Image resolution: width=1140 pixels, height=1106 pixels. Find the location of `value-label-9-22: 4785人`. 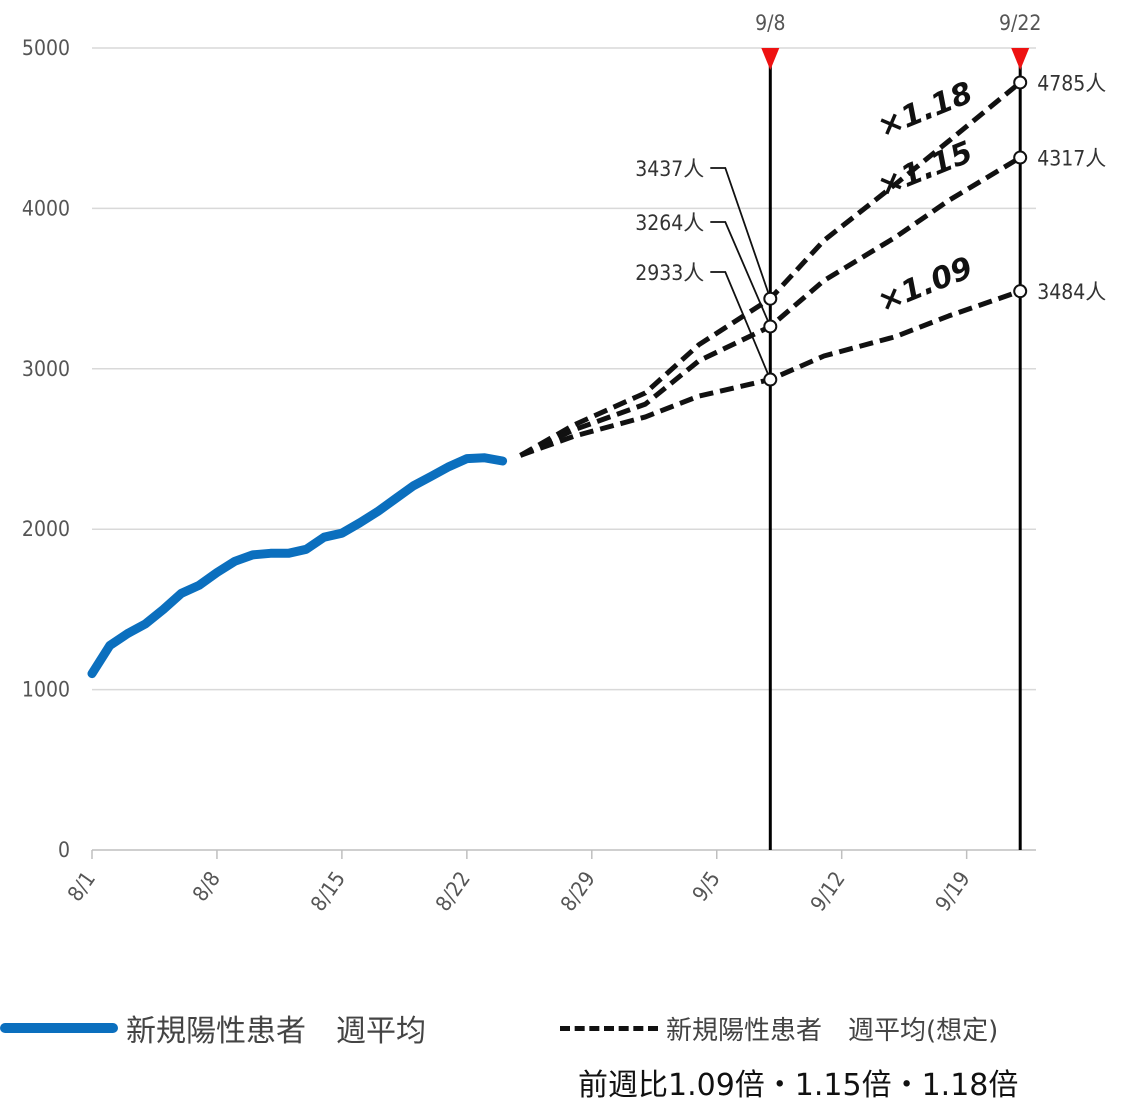

value-label-9-22: 4785人 is located at coordinates (1071, 83).